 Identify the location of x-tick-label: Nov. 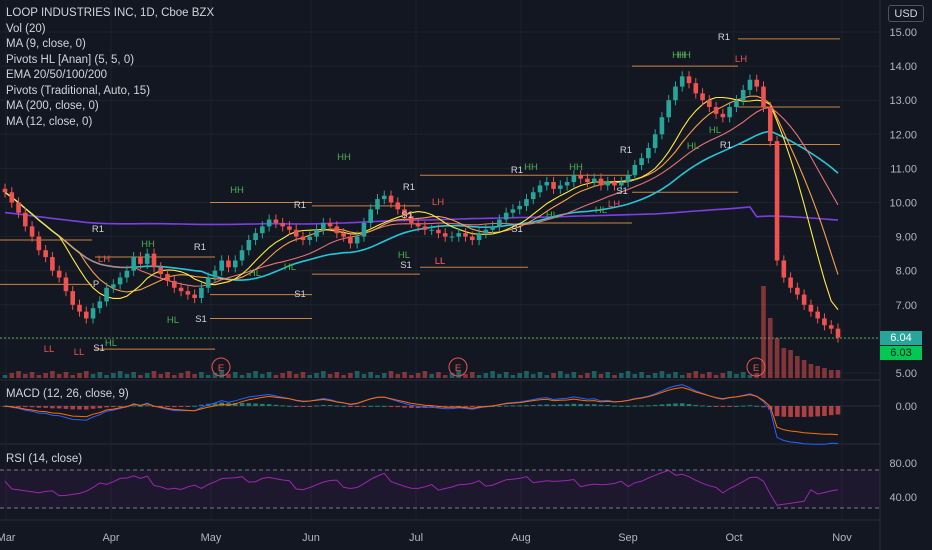
(842, 538).